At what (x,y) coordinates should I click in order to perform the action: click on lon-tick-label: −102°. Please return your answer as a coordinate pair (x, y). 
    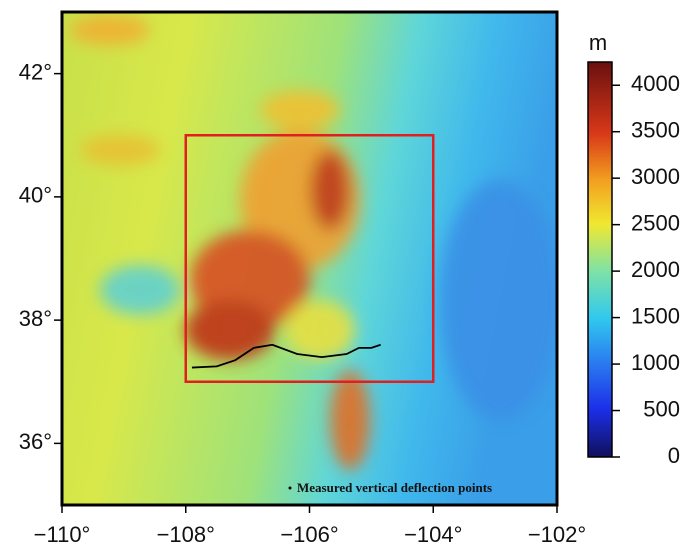
    Looking at the image, I should click on (557, 534).